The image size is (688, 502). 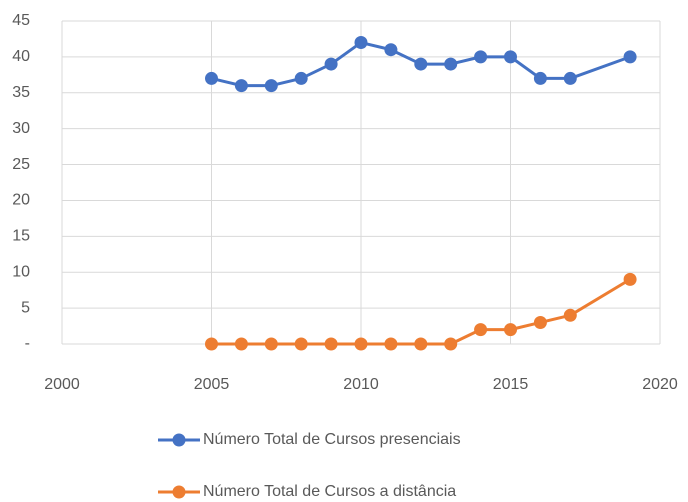 What do you see at coordinates (27, 343) in the screenshot?
I see `y-tick-label: -` at bounding box center [27, 343].